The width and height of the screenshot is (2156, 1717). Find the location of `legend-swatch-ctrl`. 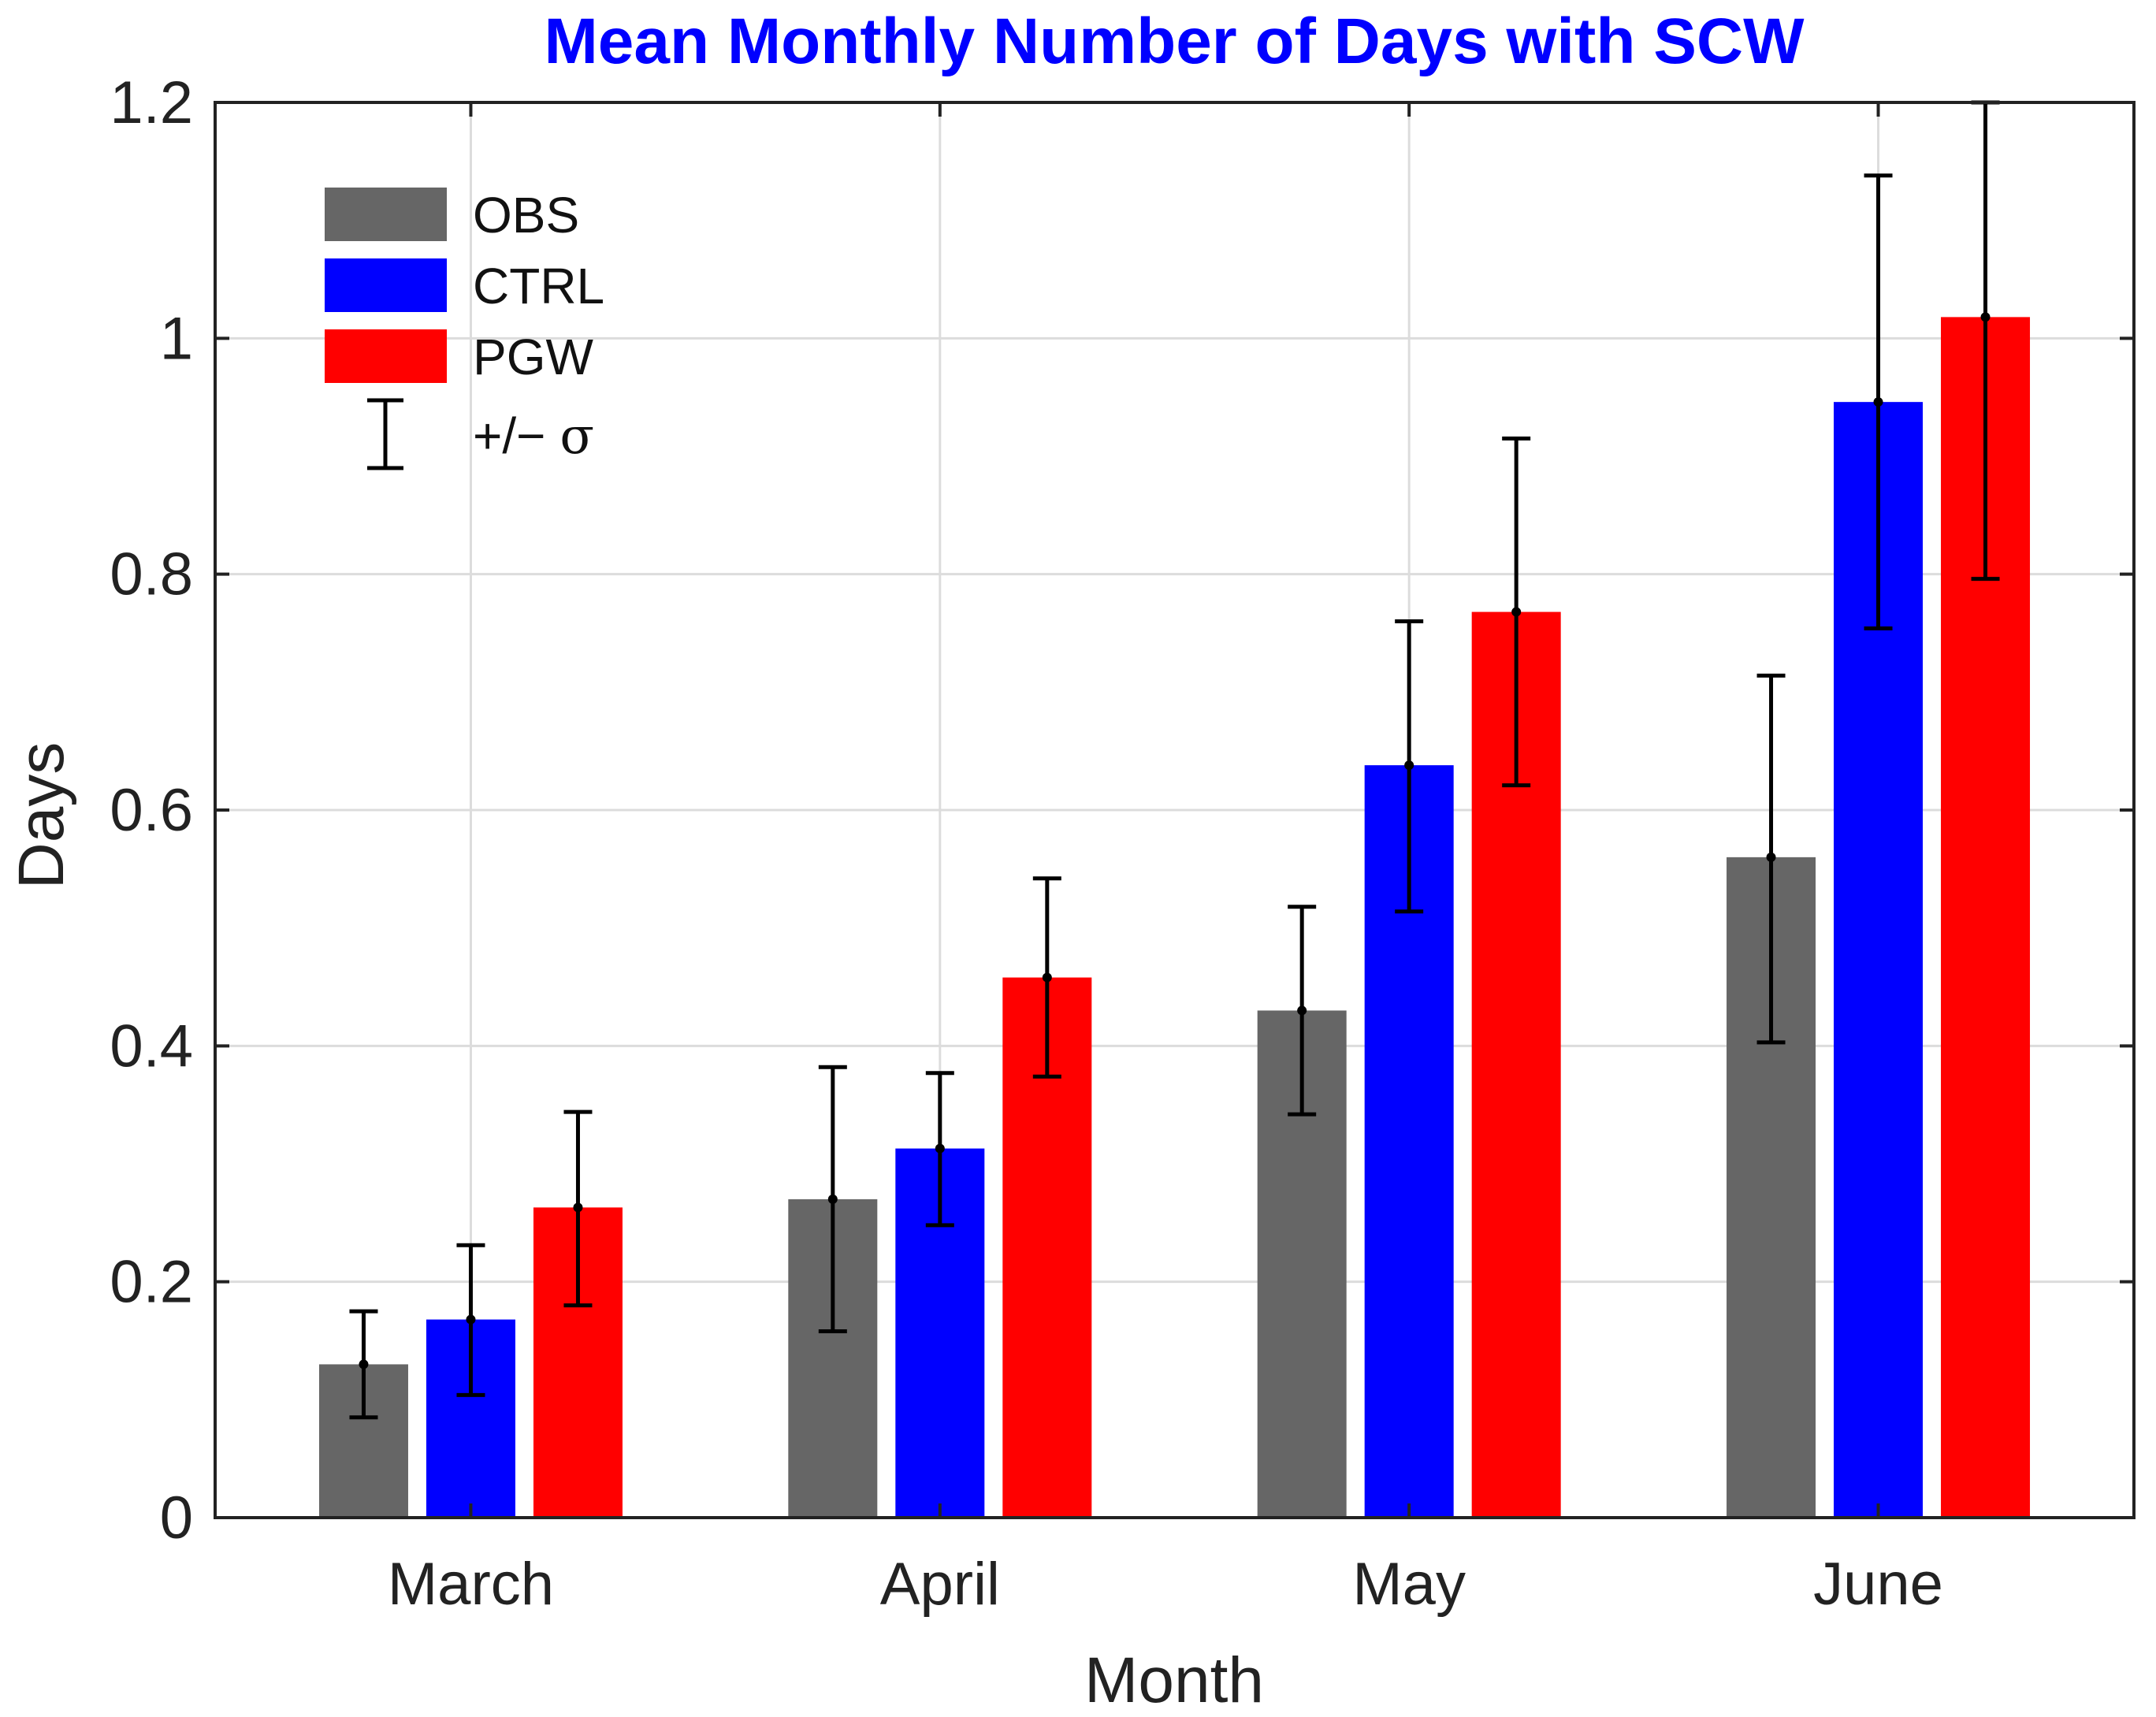

legend-swatch-ctrl is located at coordinates (386, 285).